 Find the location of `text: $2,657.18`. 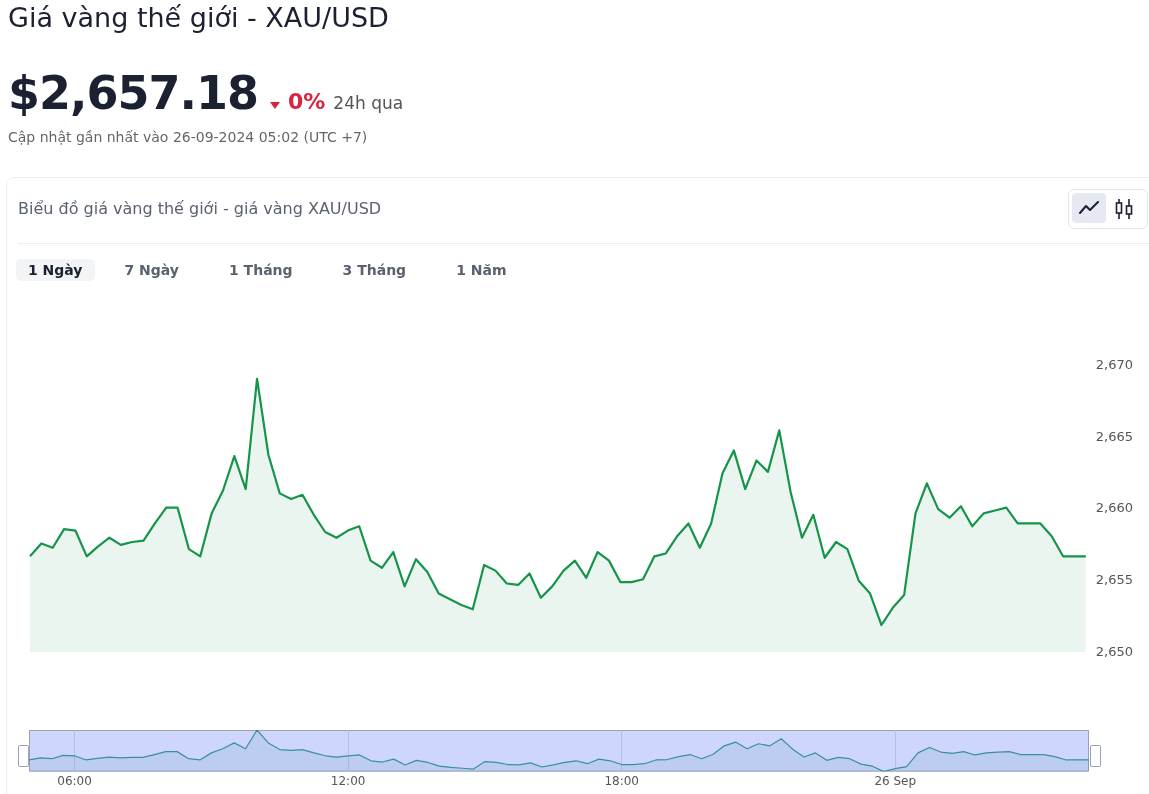

text: $2,657.18 is located at coordinates (133, 93).